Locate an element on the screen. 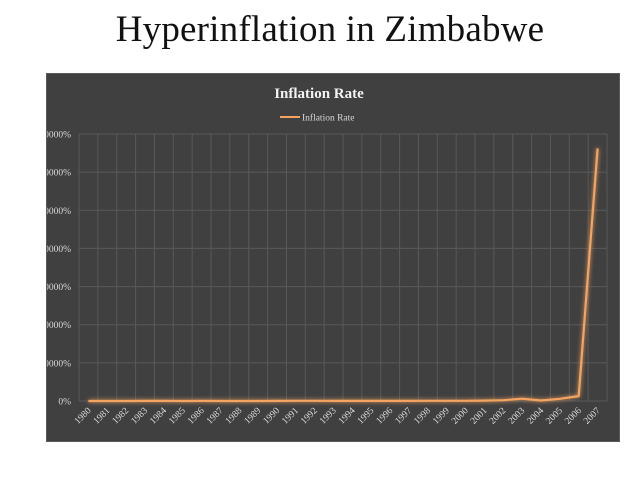 The height and width of the screenshot is (478, 638). x-tick-label: 1984 is located at coordinates (158, 416).